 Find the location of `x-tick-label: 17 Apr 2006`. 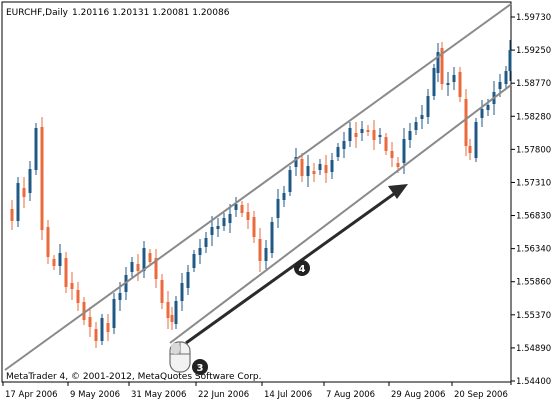

x-tick-label: 17 Apr 2006 is located at coordinates (31, 395).